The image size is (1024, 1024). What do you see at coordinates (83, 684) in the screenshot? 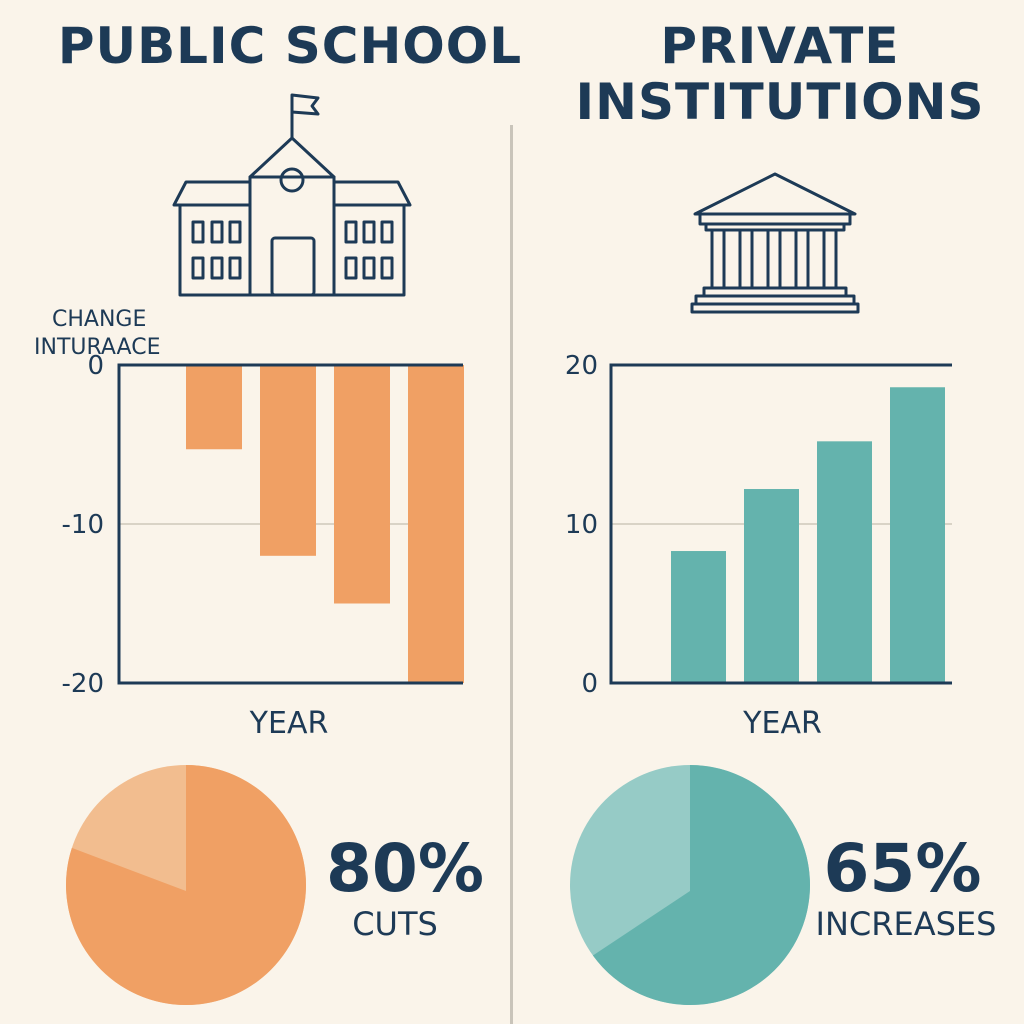
I see `public-chart-ytick: -20` at bounding box center [83, 684].